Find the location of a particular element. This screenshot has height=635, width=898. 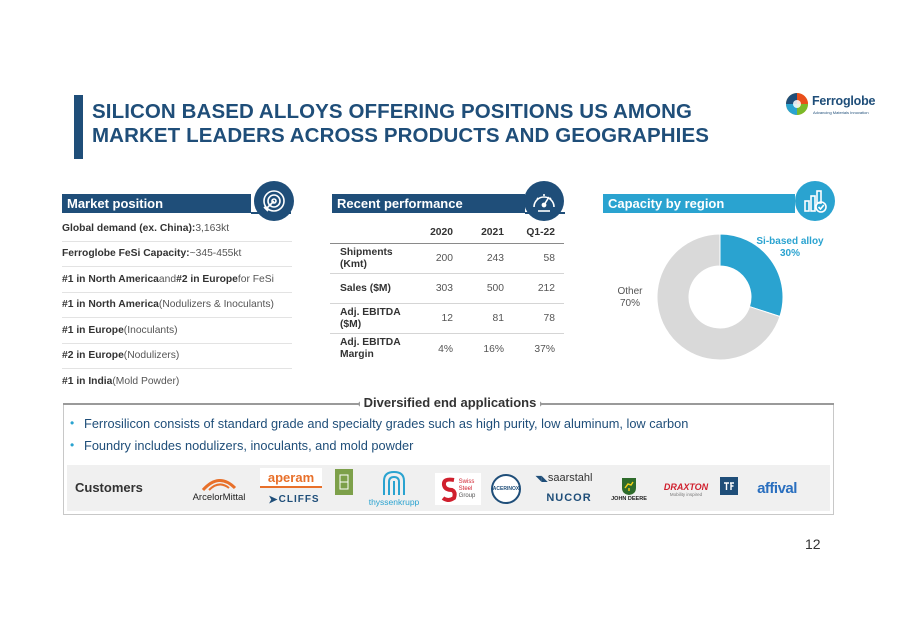

slice-label-other: Other 70% is located at coordinates (630, 297).